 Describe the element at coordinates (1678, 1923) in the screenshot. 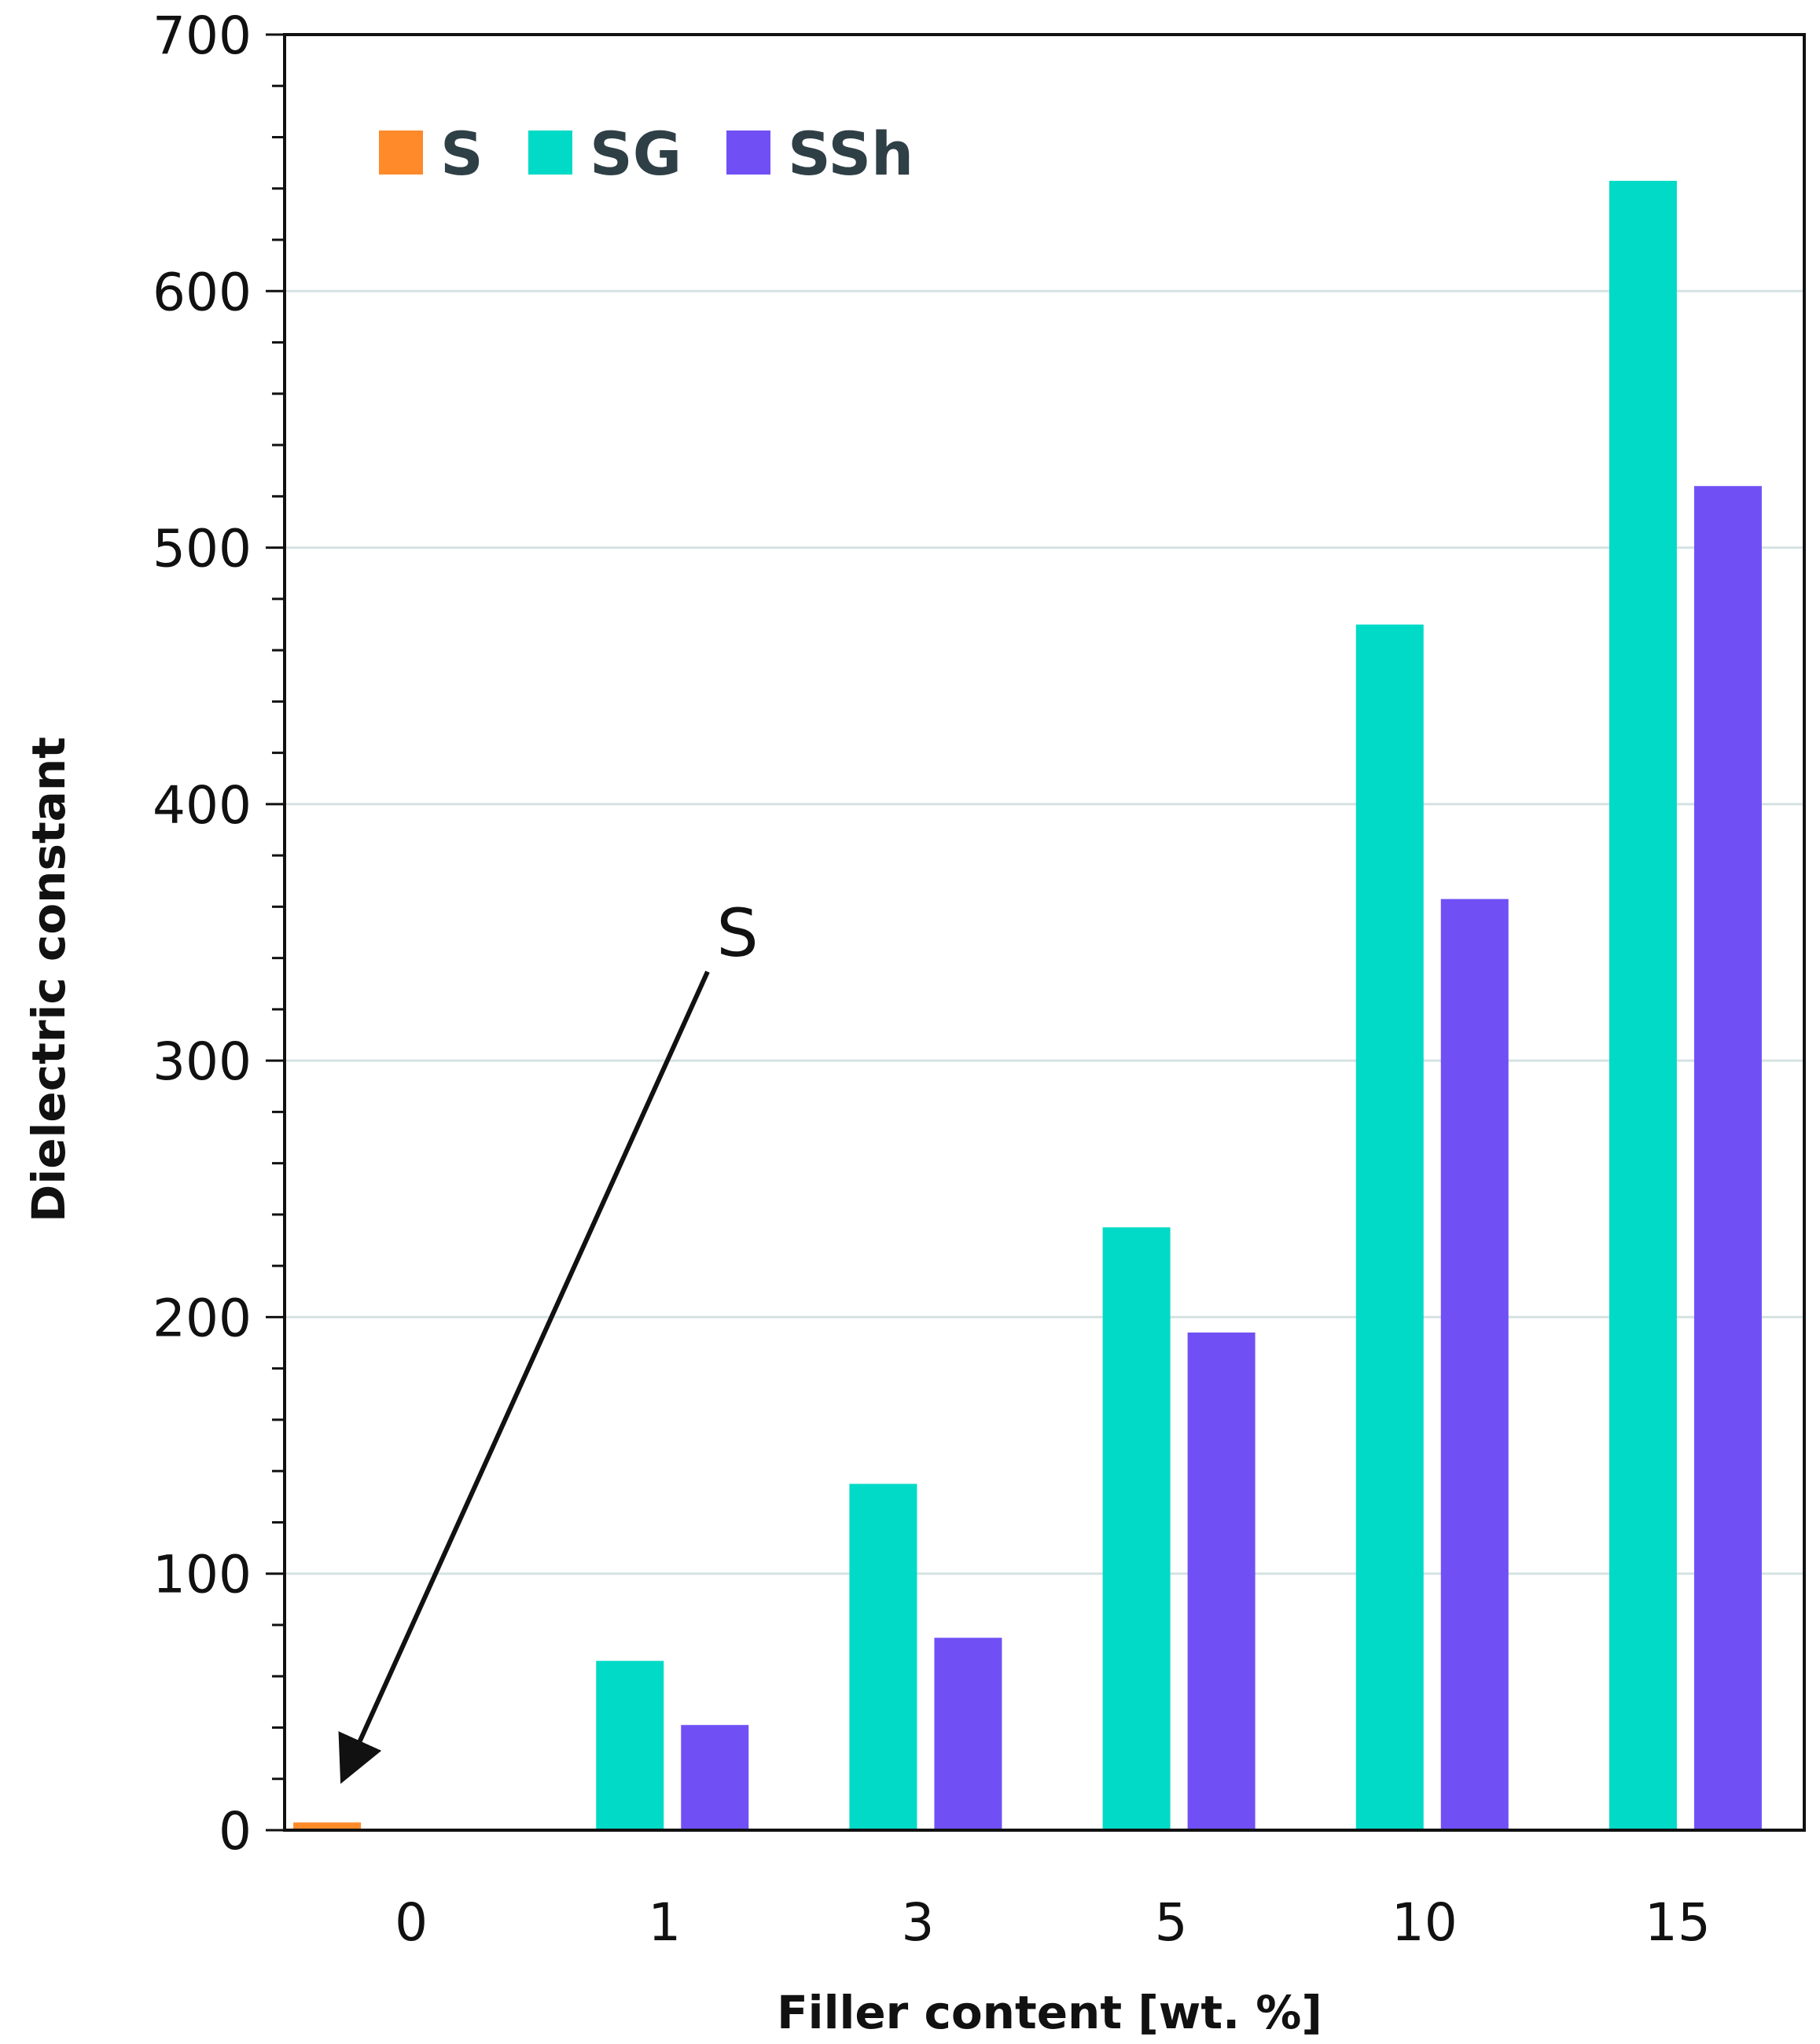

I see `x-tick-label-5: 15` at that location.